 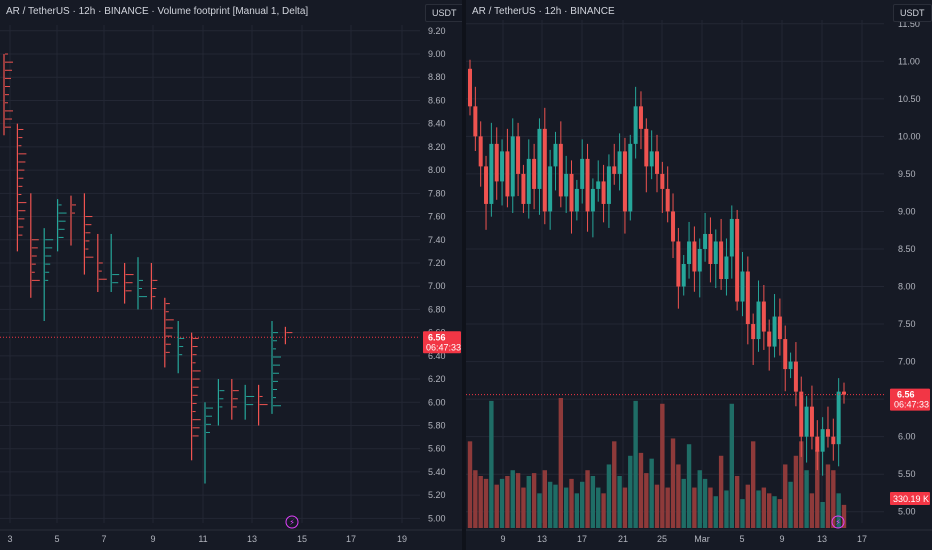 What do you see at coordinates (443, 13) in the screenshot?
I see `left-currency-button: USDT` at bounding box center [443, 13].